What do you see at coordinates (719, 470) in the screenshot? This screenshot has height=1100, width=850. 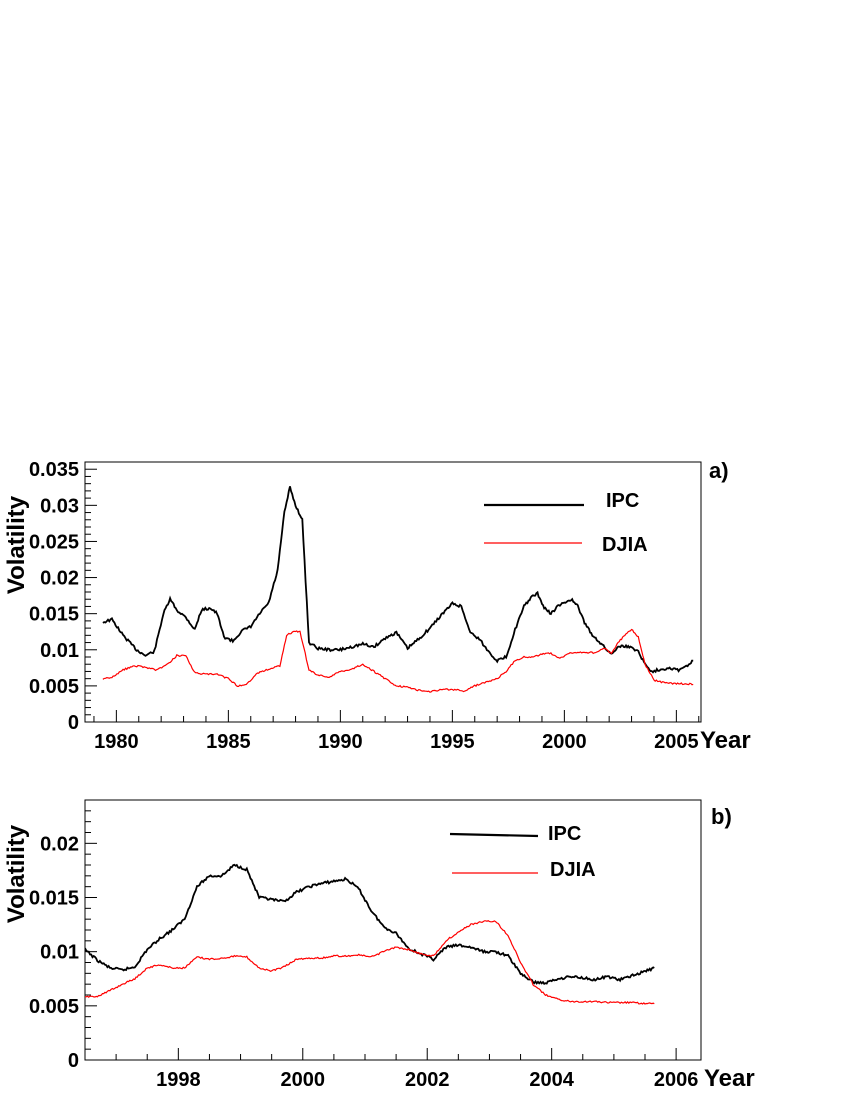 I see `panel-label: a)` at bounding box center [719, 470].